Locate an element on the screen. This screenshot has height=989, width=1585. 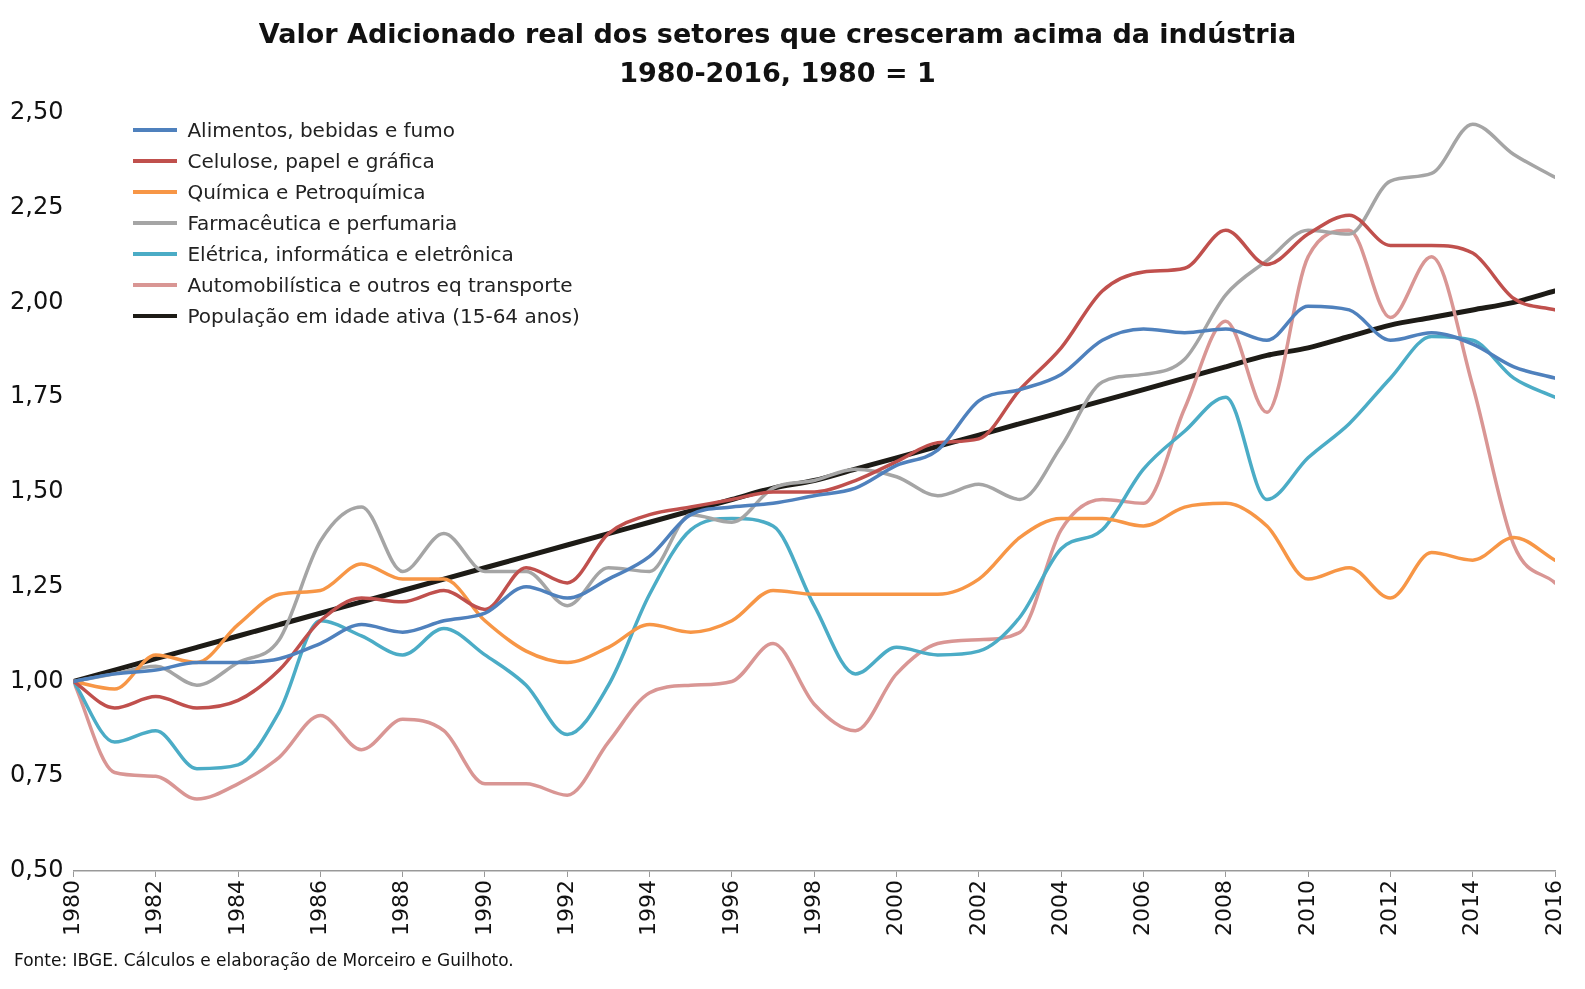
x-tick-label: 2016 is located at coordinates (1553, 908).